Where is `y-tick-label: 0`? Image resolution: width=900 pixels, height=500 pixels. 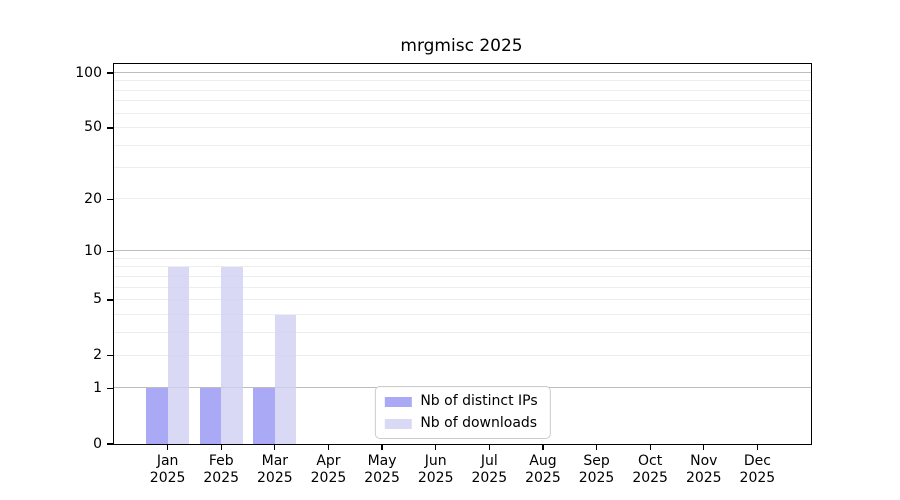 y-tick-label: 0 is located at coordinates (97, 443).